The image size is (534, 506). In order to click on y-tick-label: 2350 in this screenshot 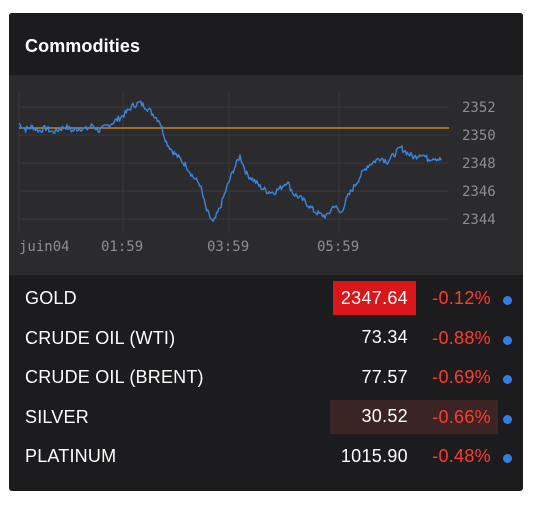, I will do `click(479, 136)`.